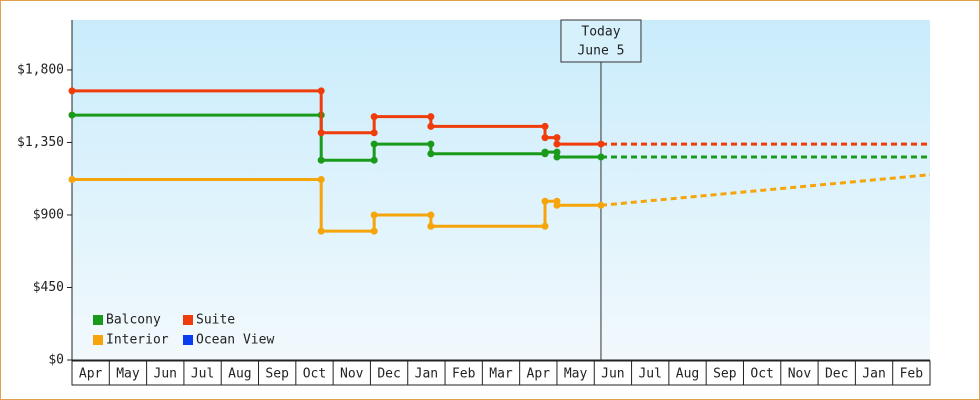  What do you see at coordinates (40, 142) in the screenshot?
I see `y-tick-label: $1,350` at bounding box center [40, 142].